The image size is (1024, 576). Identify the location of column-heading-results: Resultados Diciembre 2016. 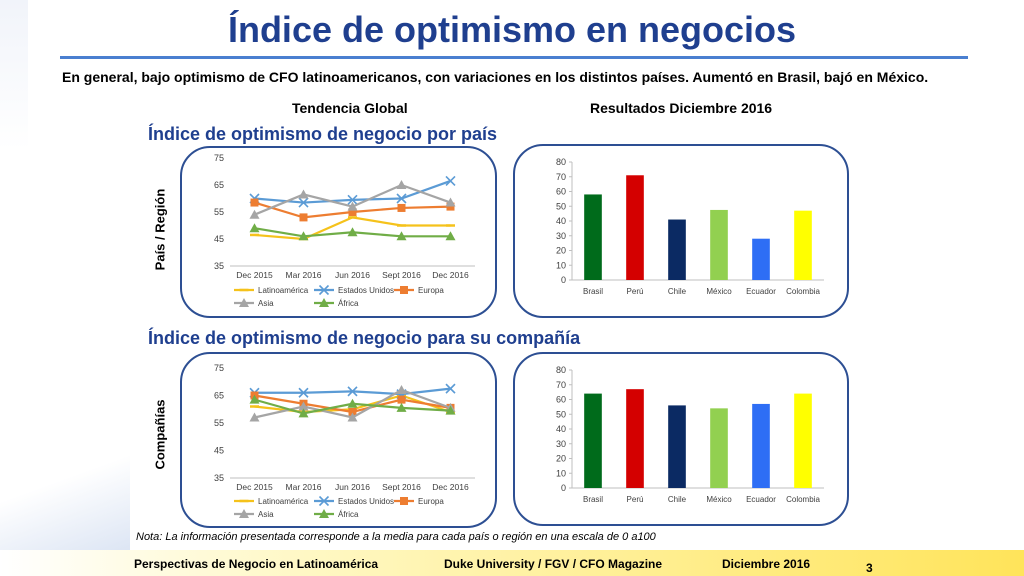
(681, 108).